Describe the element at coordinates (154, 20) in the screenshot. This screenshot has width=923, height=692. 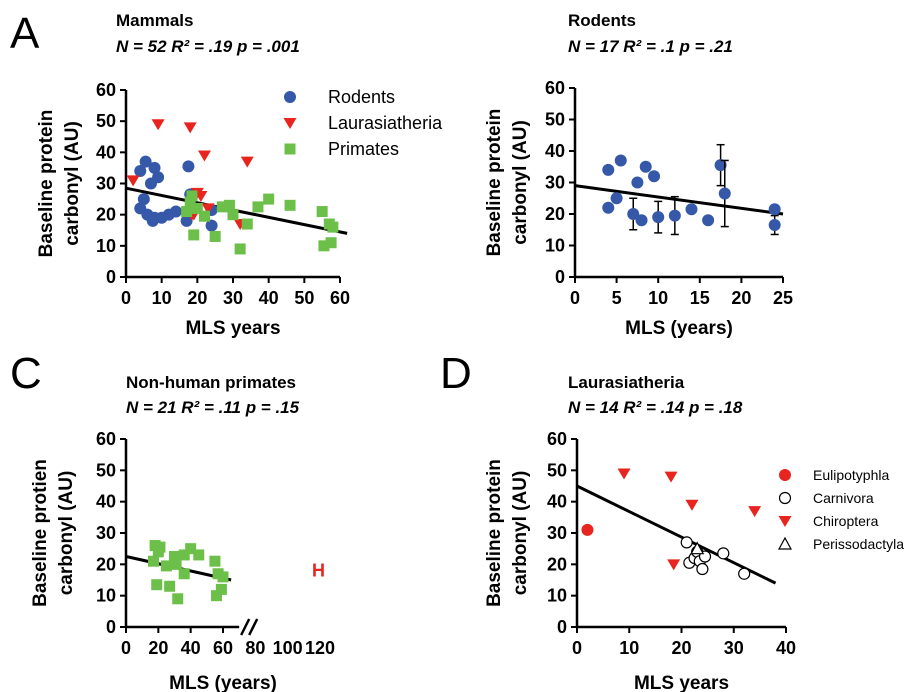
I see `chart-title: Mammals` at that location.